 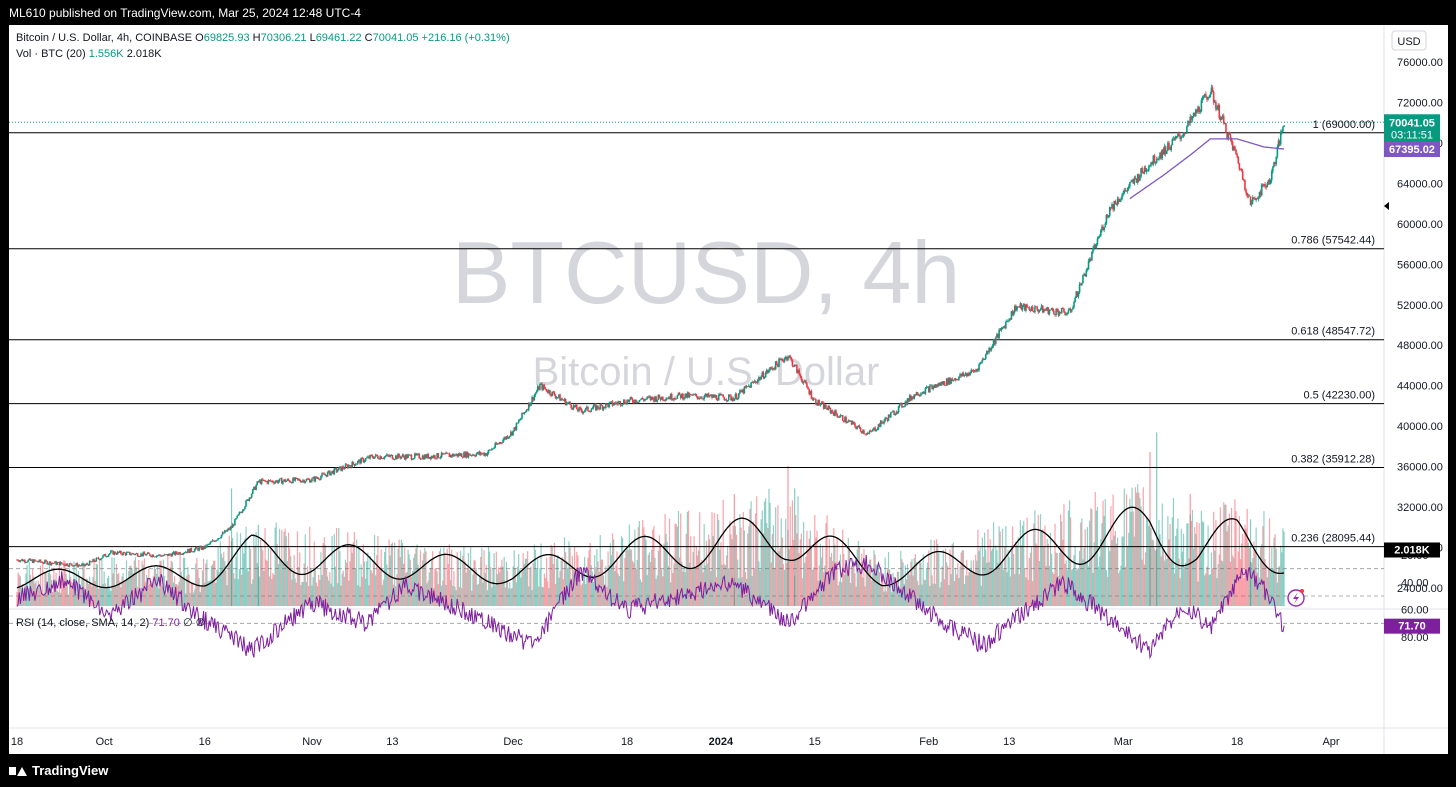 I want to click on open-label: O, so click(x=199, y=38).